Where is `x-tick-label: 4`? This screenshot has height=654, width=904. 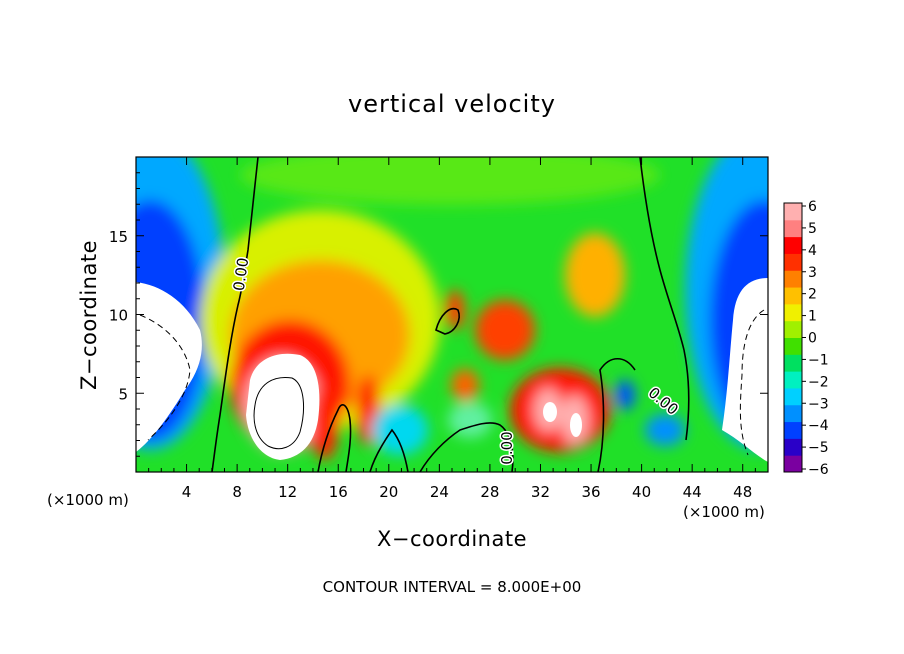
x-tick-label: 4 is located at coordinates (187, 492).